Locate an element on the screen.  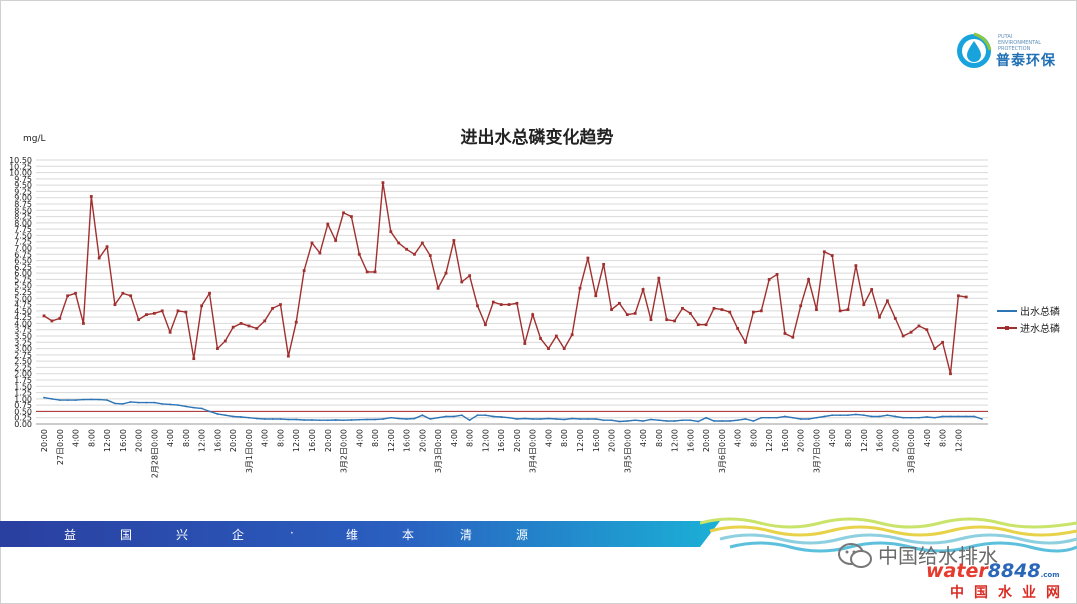
watermark-subtitle: 中国水业网 is located at coordinates (1010, 593).